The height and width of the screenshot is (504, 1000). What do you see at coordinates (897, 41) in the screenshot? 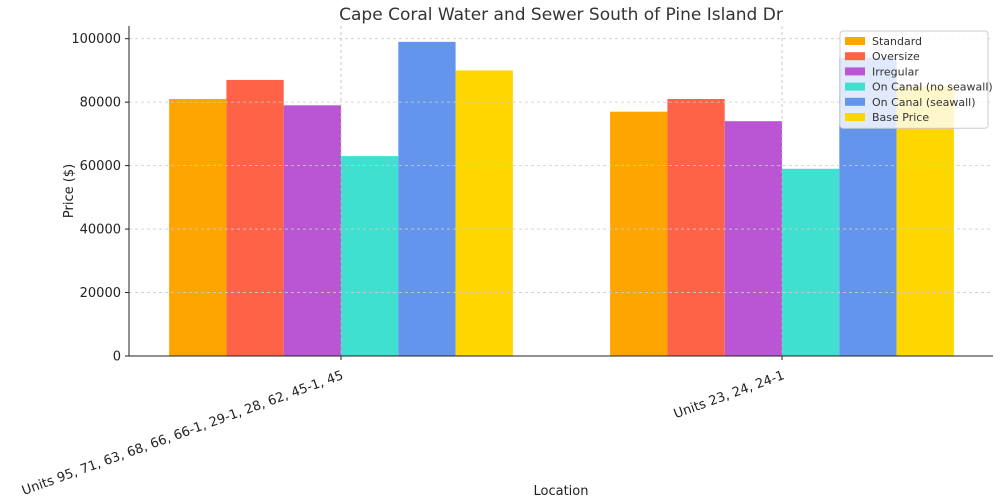
I see `legend-label: Standard` at bounding box center [897, 41].